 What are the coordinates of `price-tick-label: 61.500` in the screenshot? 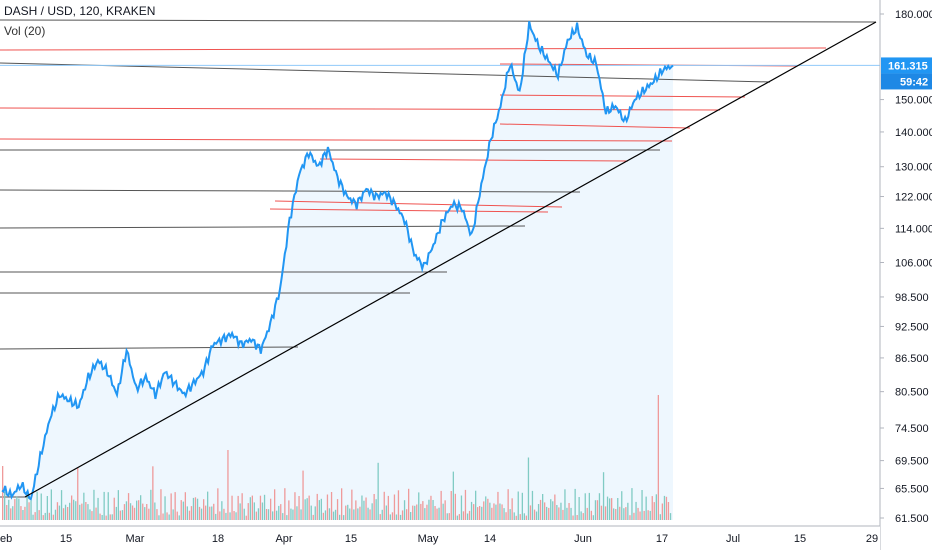 It's located at (912, 519).